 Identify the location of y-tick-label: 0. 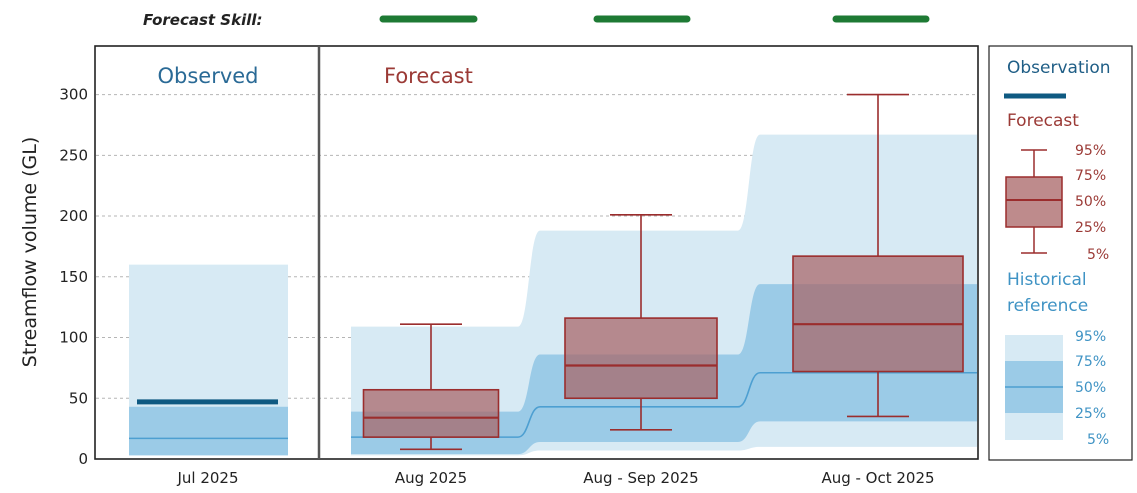
(83, 459).